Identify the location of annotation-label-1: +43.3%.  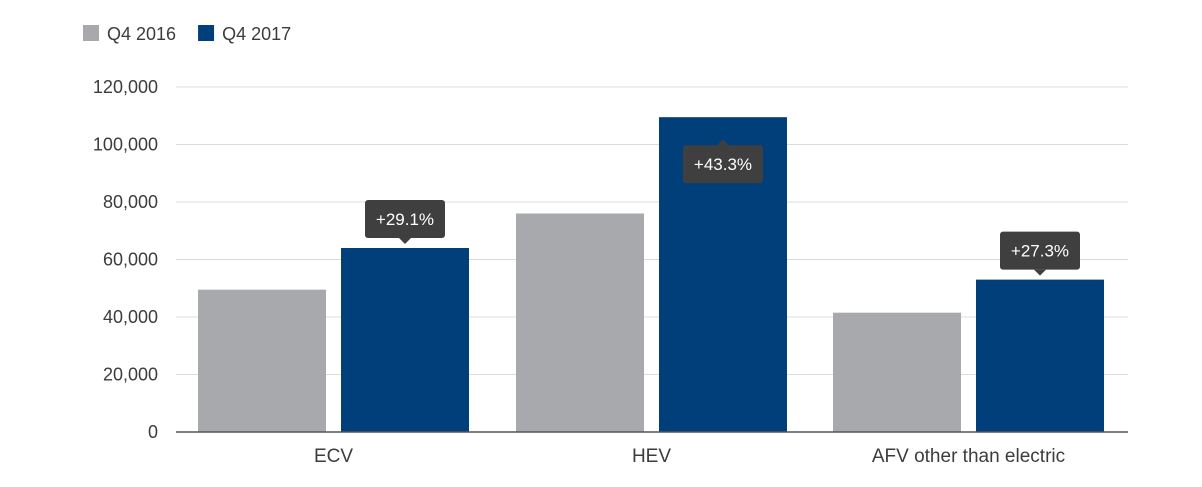
(723, 164).